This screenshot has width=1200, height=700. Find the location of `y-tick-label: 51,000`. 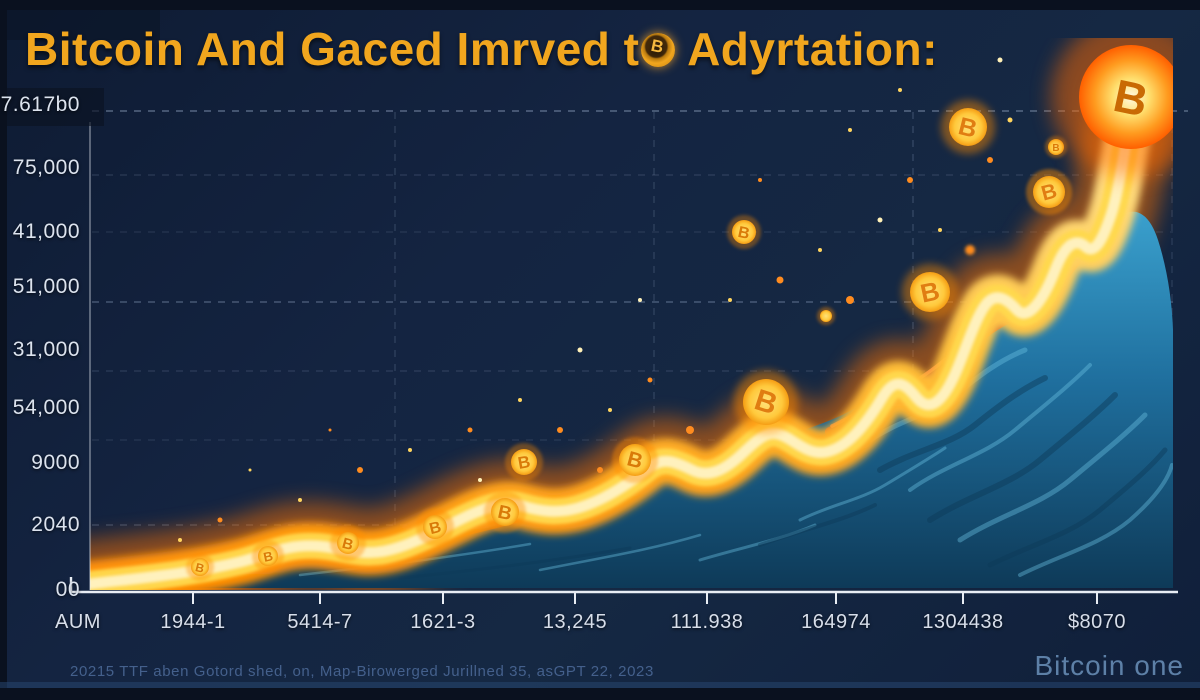

y-tick-label: 51,000 is located at coordinates (46, 286).